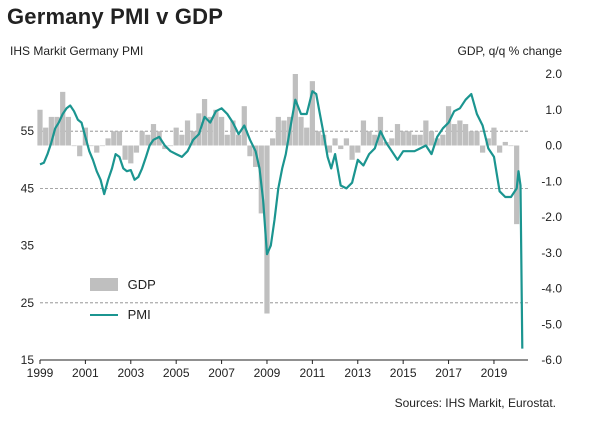 The image size is (590, 432). What do you see at coordinates (85, 373) in the screenshot?
I see `x-tick-label: 2001` at bounding box center [85, 373].